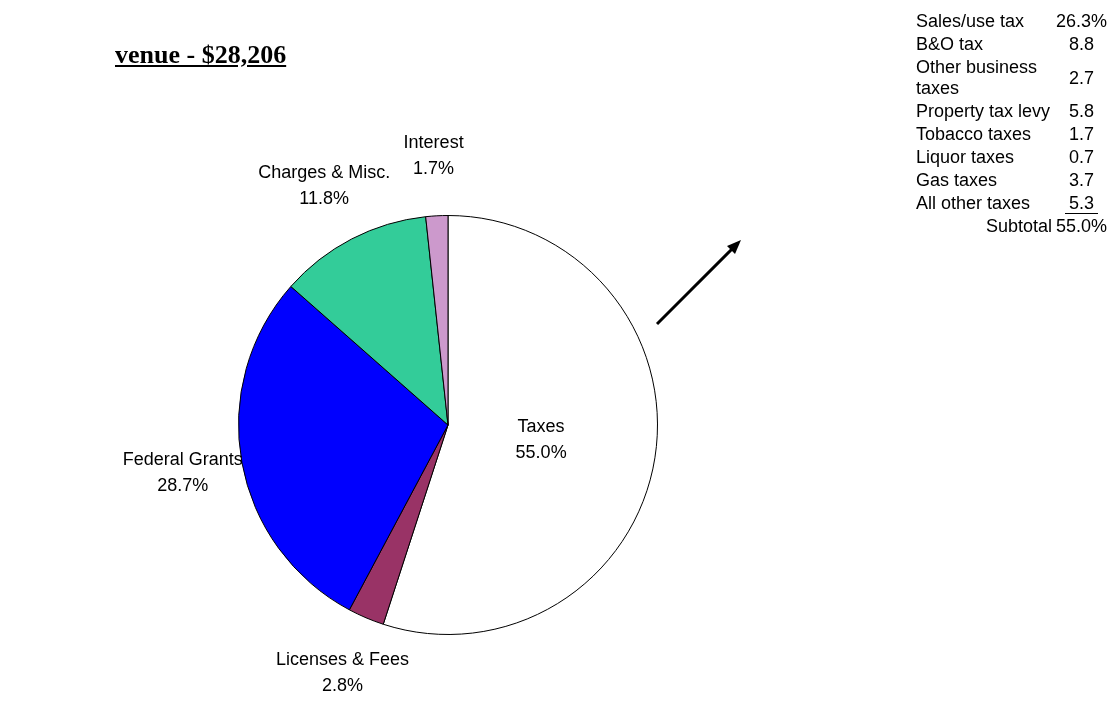 The image size is (1111, 725). I want to click on text: 3.7, so click(1082, 180).